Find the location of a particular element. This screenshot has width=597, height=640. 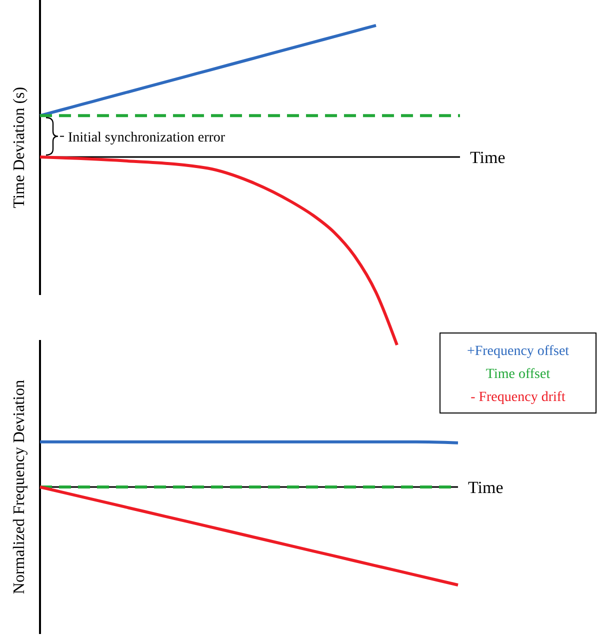

y-axis-title: Normalized Frequency Deviation is located at coordinates (19, 487).